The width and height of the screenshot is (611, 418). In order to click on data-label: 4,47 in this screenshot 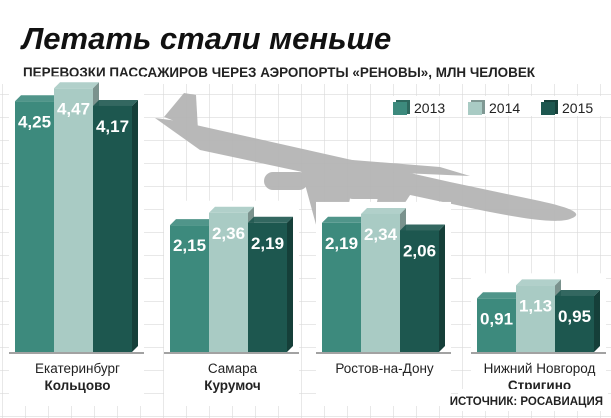, I will do `click(73, 108)`.